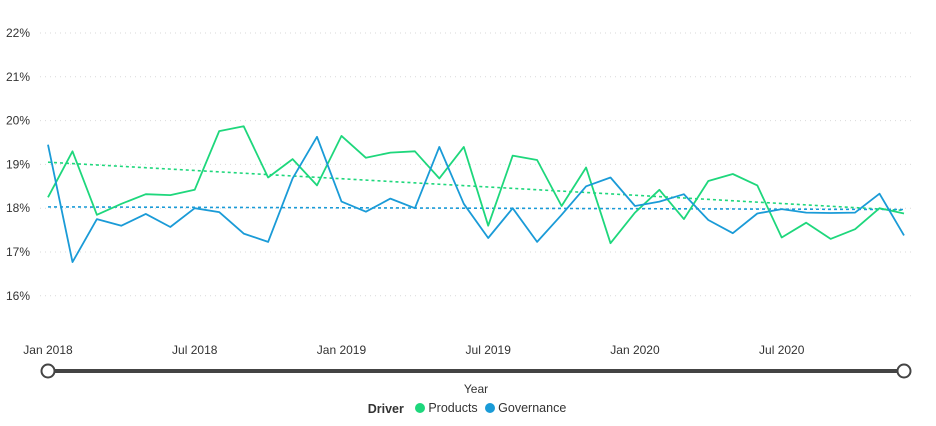 This screenshot has width=936, height=426. What do you see at coordinates (782, 350) in the screenshot?
I see `x-tick-label: Jul 2020` at bounding box center [782, 350].